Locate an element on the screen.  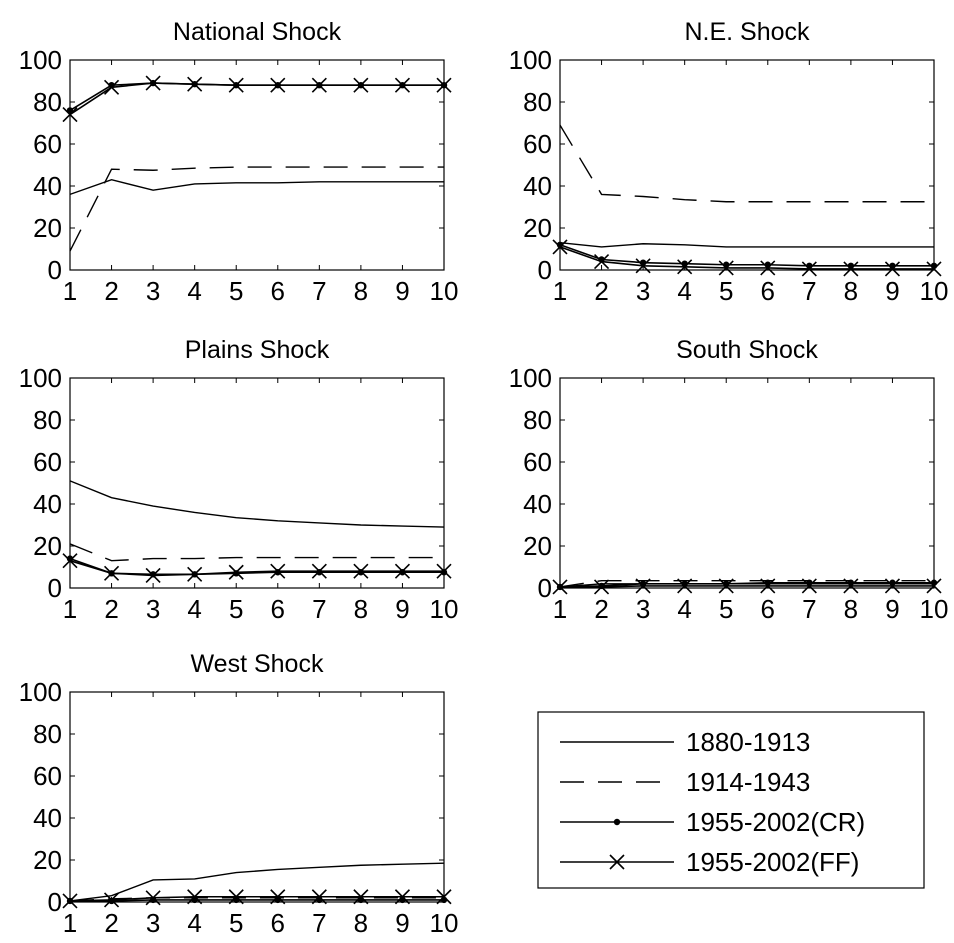
legend-entry: 1955-2002(FF) is located at coordinates (709, 862).